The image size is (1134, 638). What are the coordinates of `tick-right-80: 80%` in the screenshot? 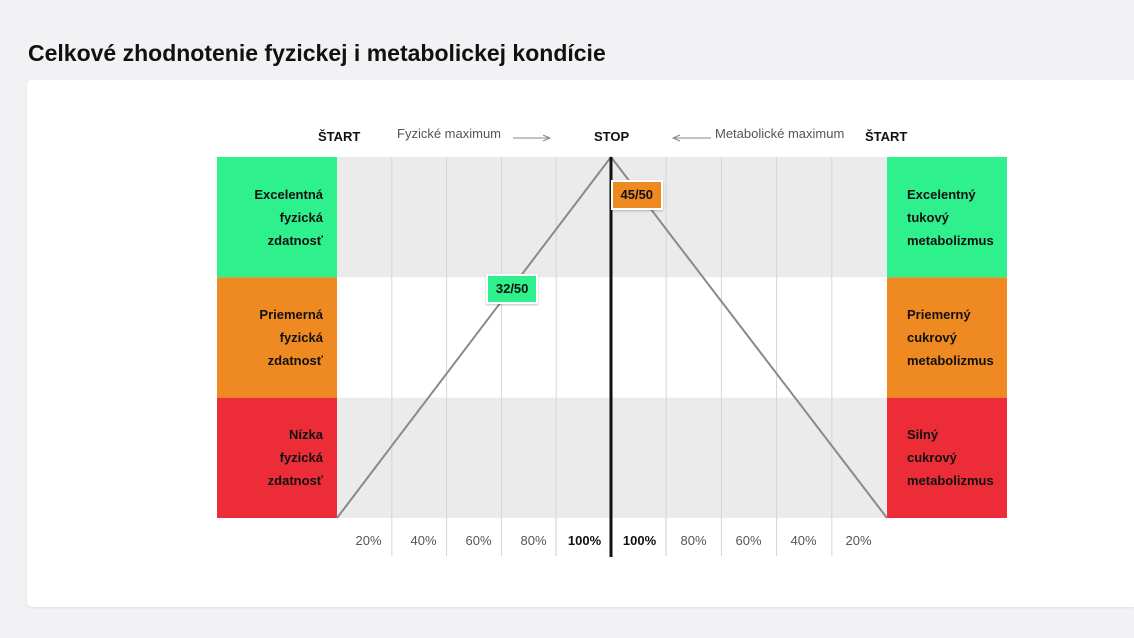 It's located at (693, 540).